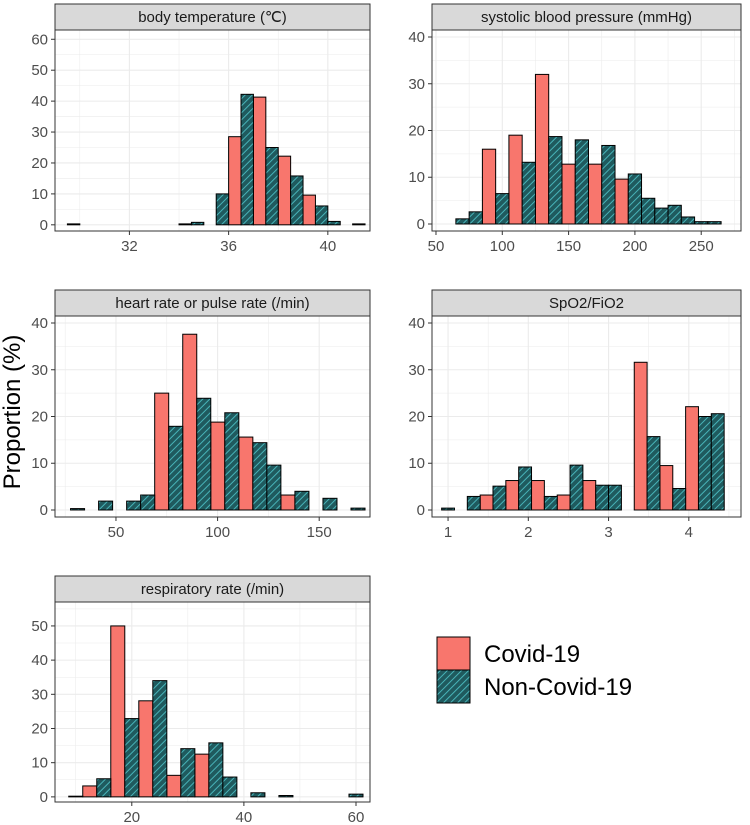 The height and width of the screenshot is (825, 750). I want to click on y-axis: 0 10 20 30 40 50, so click(43, 712).